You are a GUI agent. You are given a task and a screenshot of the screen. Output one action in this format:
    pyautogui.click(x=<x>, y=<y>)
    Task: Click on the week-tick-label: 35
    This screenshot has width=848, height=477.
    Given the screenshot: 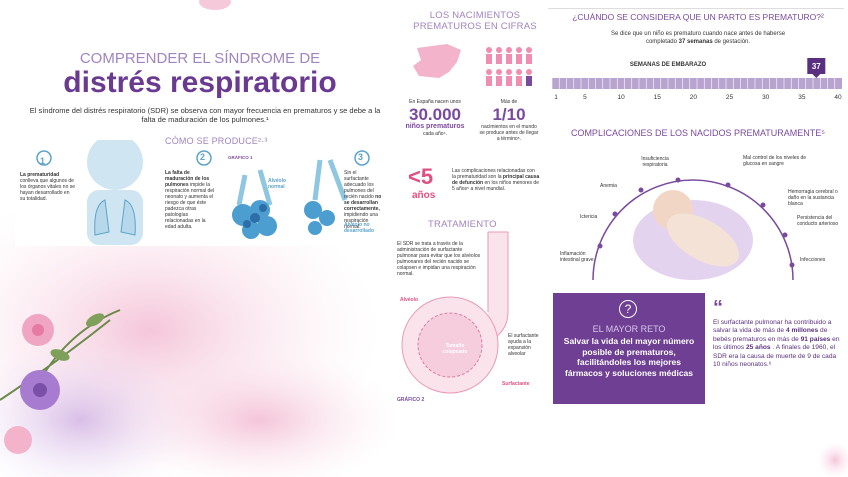 What is the action you would take?
    pyautogui.click(x=802, y=97)
    